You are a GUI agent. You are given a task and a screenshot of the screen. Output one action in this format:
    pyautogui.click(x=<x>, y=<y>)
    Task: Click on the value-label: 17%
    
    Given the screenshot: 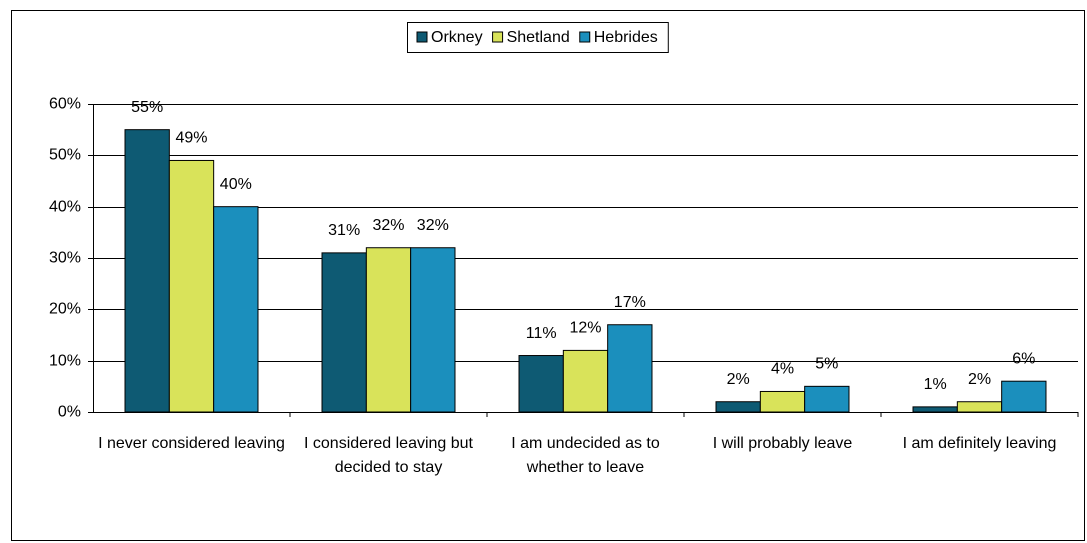 What is the action you would take?
    pyautogui.click(x=630, y=302)
    